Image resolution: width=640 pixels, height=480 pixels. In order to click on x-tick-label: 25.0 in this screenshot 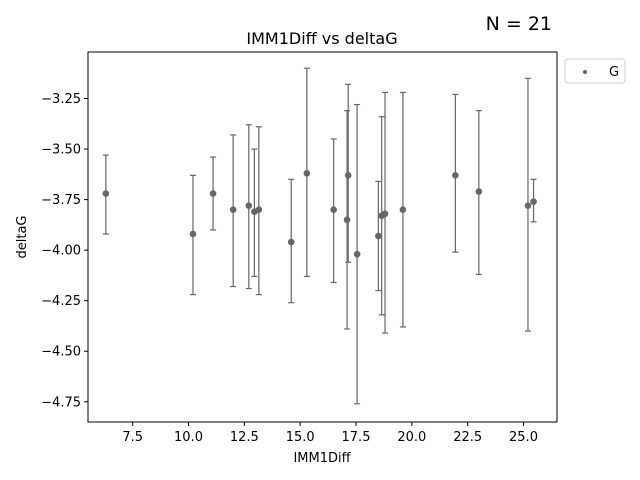, I will do `click(523, 437)`.